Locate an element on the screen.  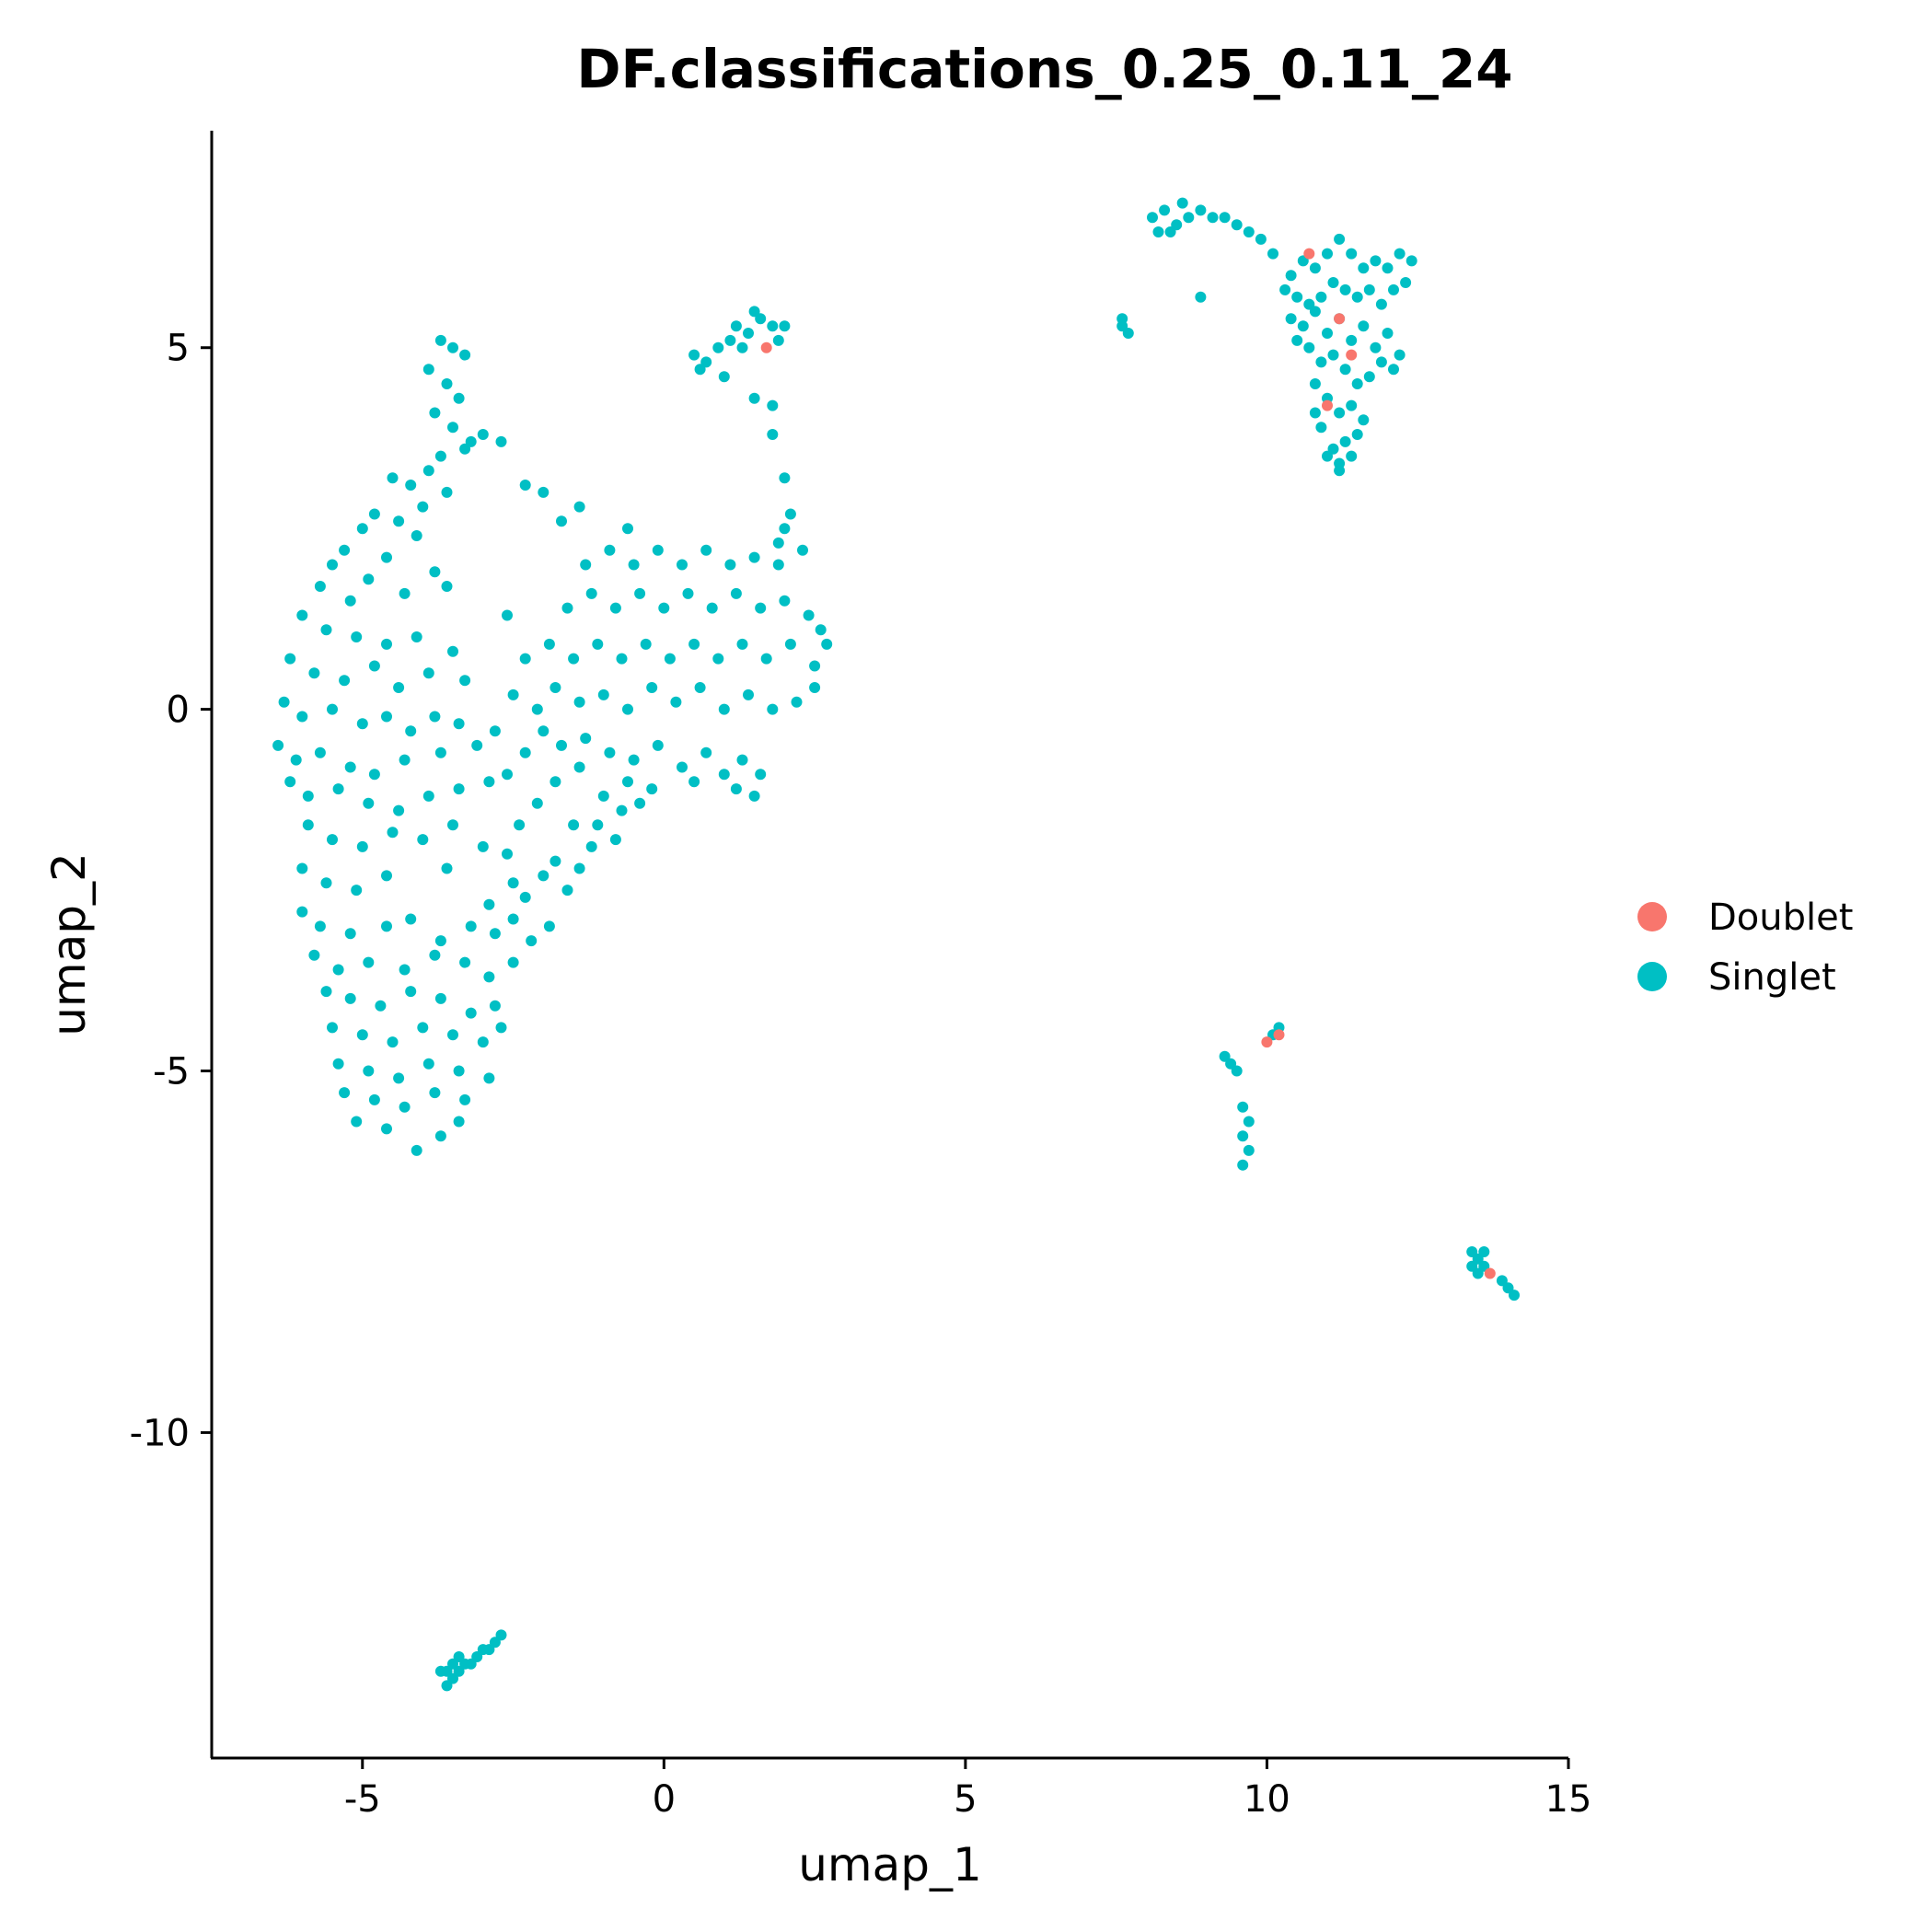
y-ticks: -10 -5 0 5 is located at coordinates (171, 891).